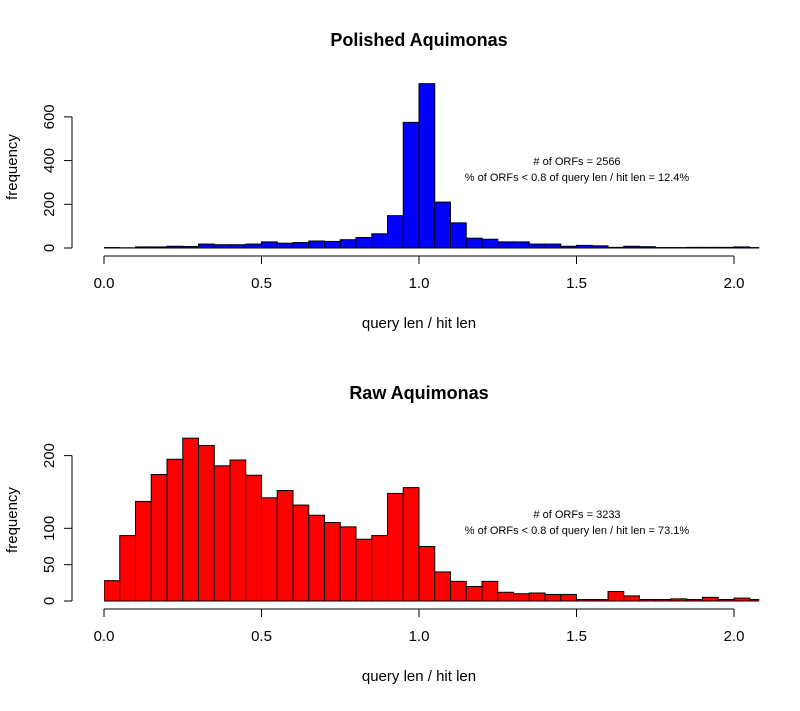  What do you see at coordinates (49, 564) in the screenshot?
I see `y-tick-label: 50` at bounding box center [49, 564].